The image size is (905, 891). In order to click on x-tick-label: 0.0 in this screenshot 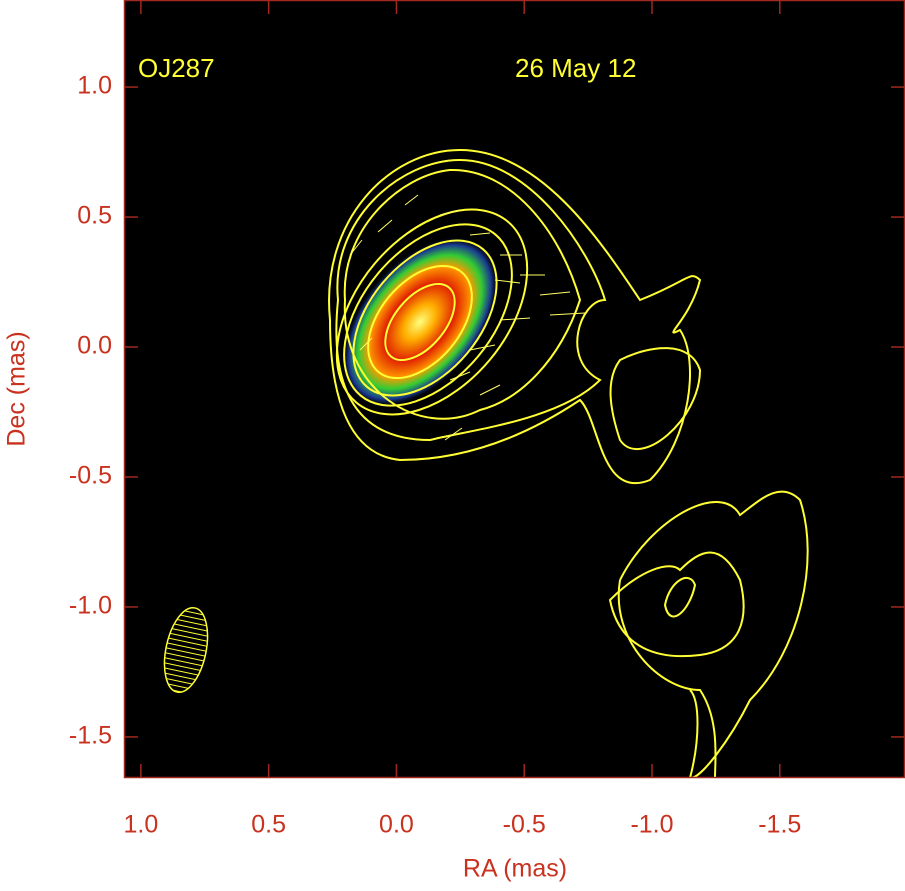, I will do `click(396, 825)`.